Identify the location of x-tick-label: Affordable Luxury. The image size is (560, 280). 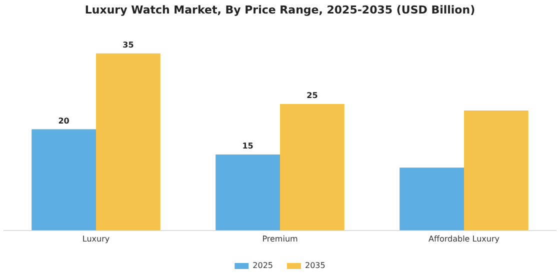
(464, 239).